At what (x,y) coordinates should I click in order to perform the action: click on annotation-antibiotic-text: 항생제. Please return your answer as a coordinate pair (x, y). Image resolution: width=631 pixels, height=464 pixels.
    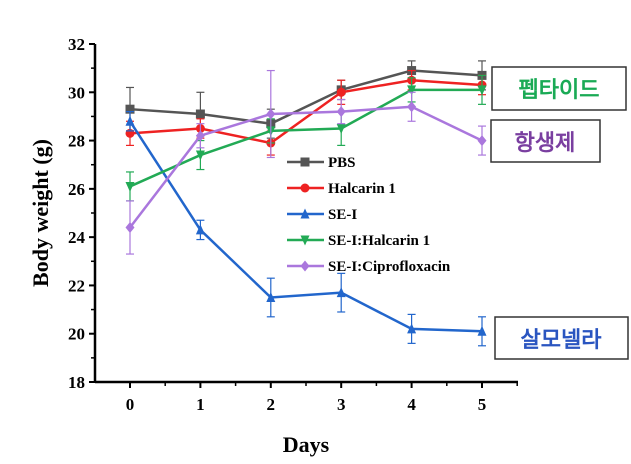
    Looking at the image, I should click on (545, 143).